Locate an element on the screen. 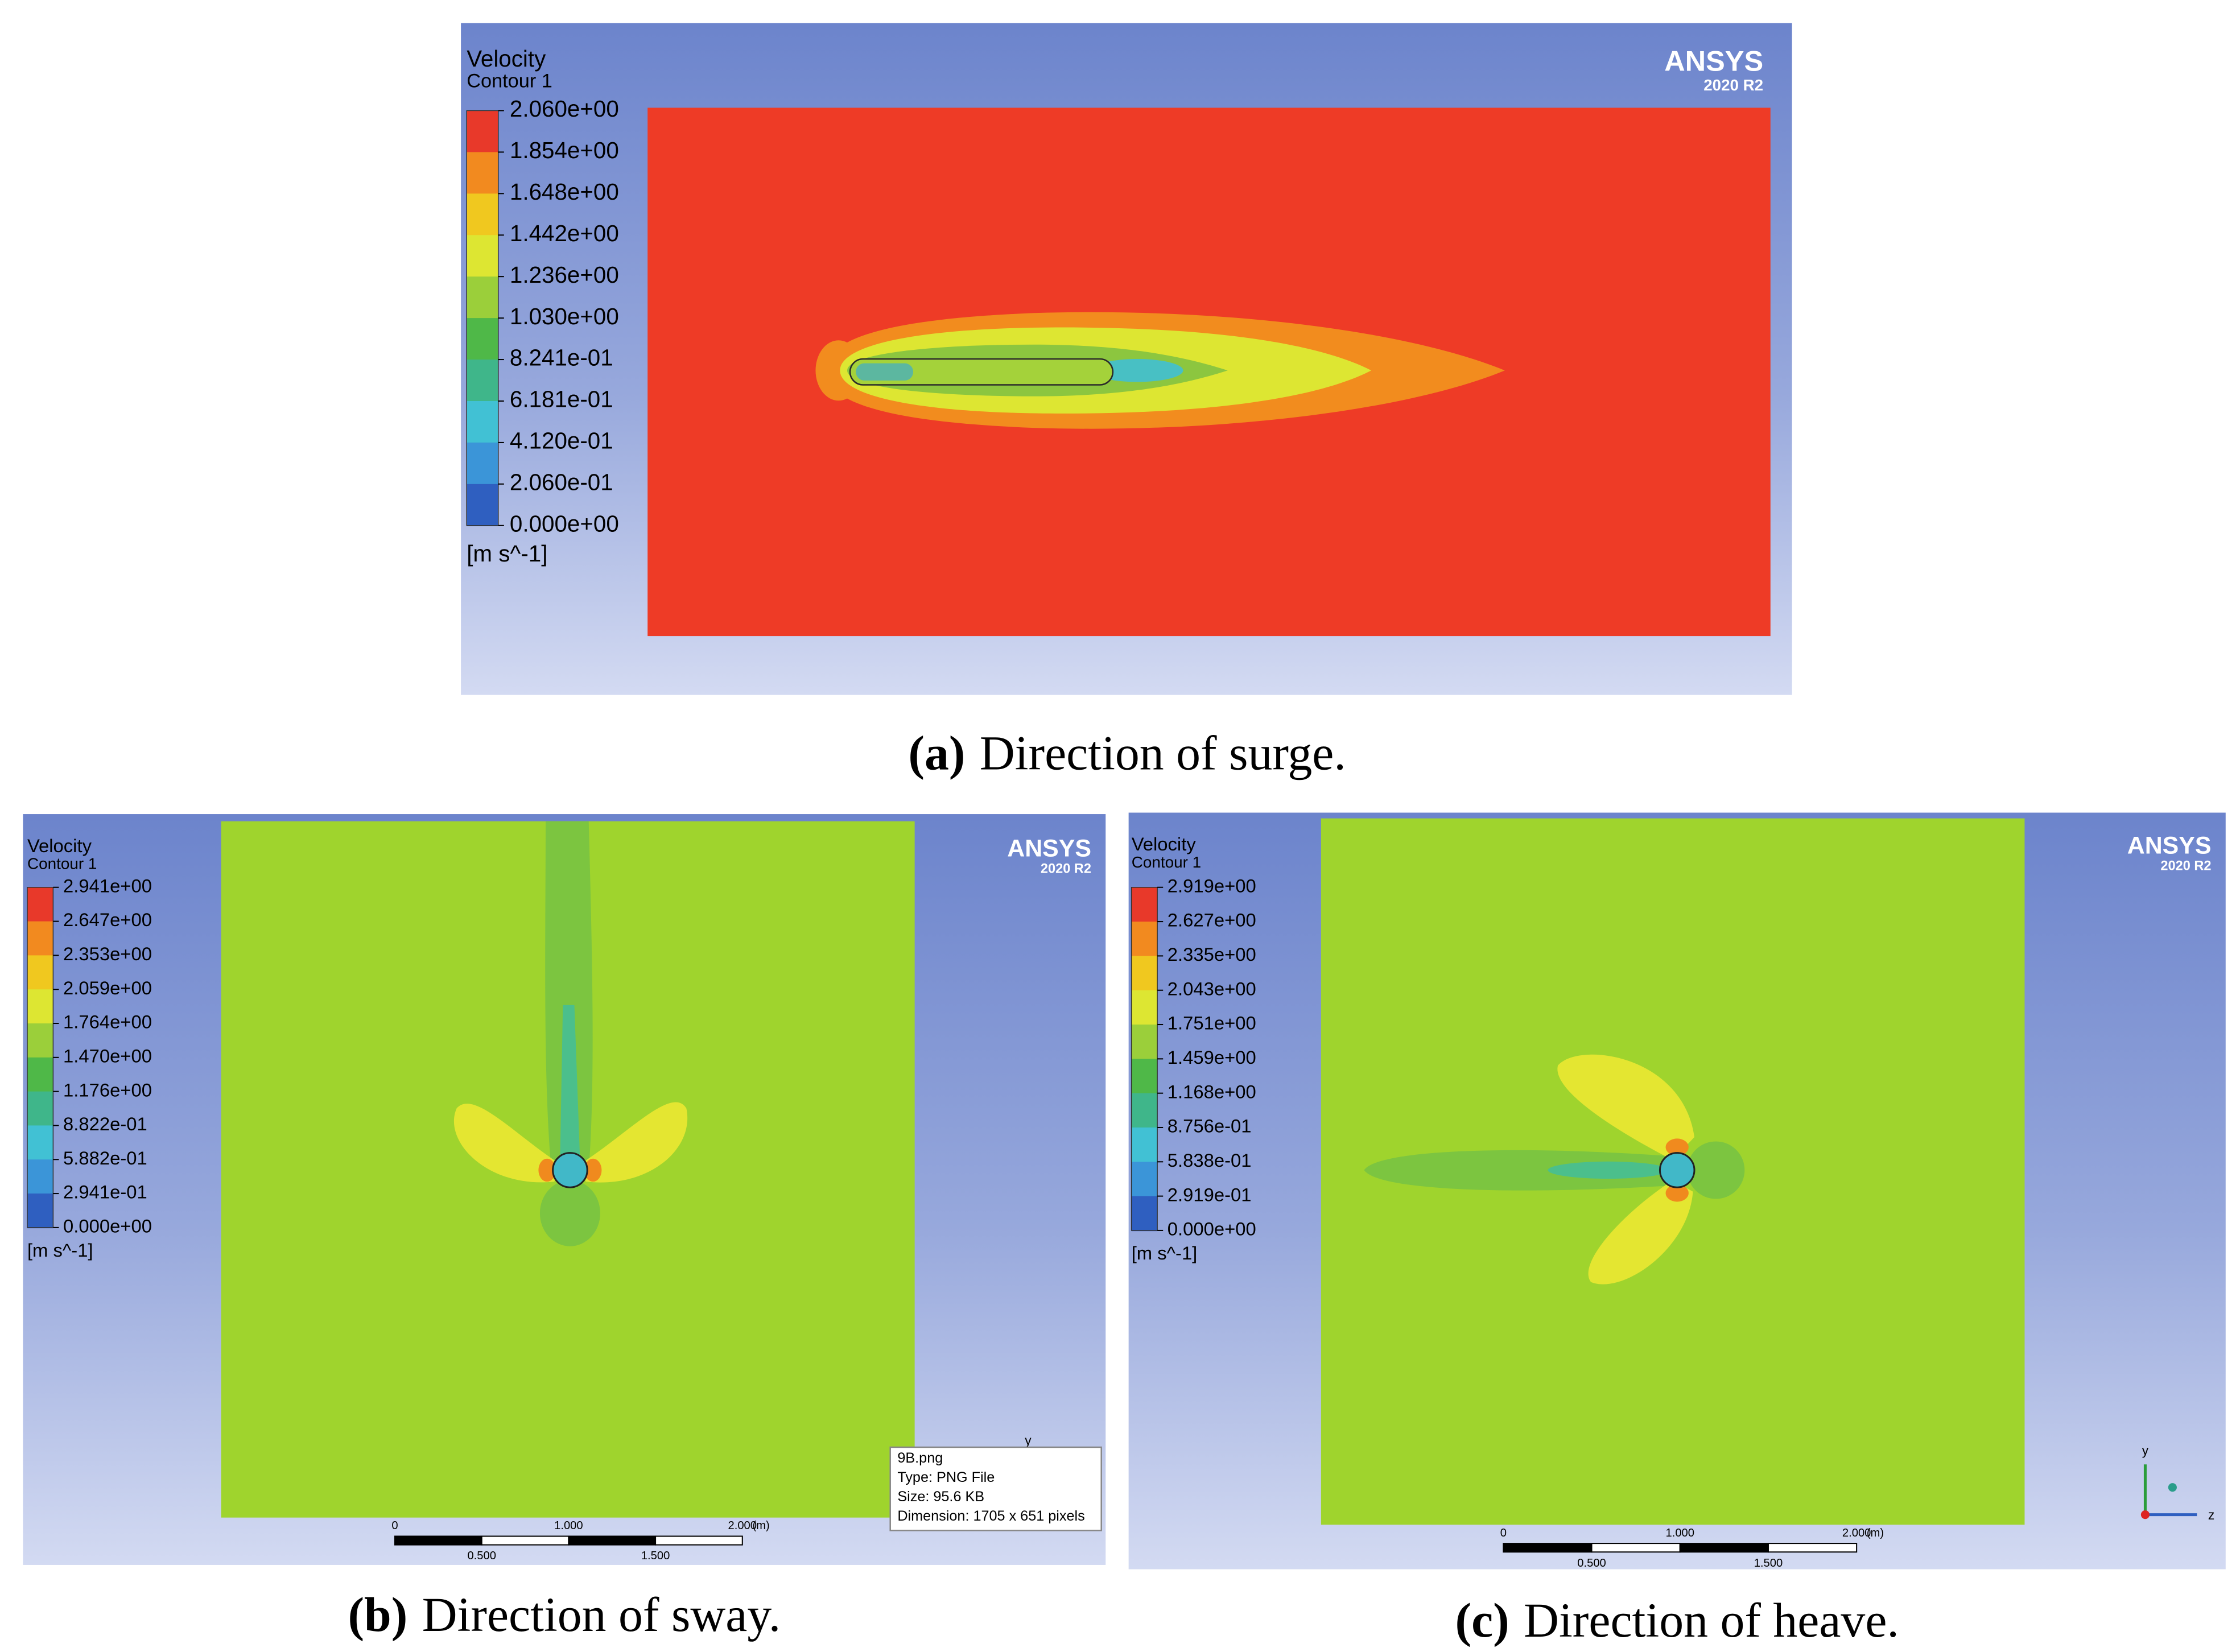 This screenshot has height=1652, width=2240. legend-label: 1.168e+00 is located at coordinates (1212, 1091).